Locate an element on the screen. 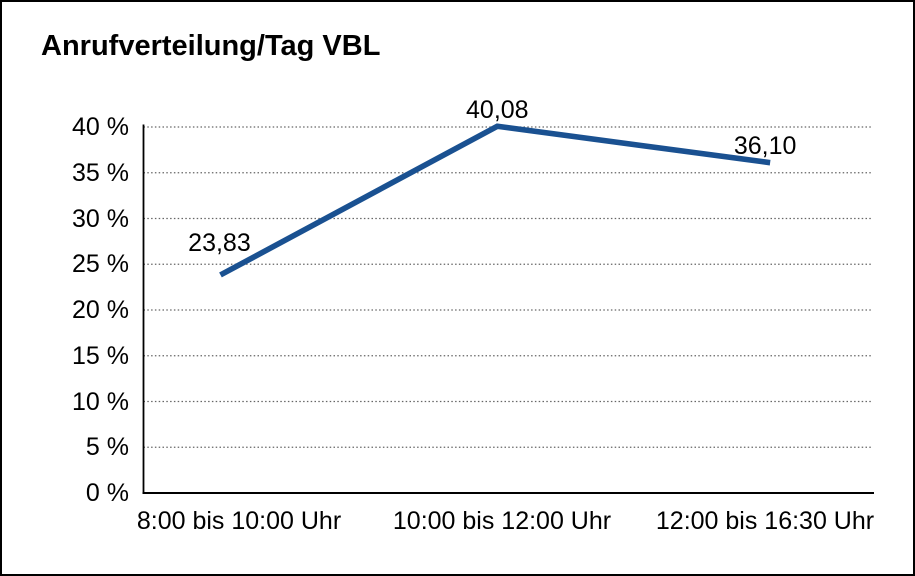 This screenshot has height=576, width=915. x-tick-label: 8:00 bis 10:00 Uhr is located at coordinates (239, 521).